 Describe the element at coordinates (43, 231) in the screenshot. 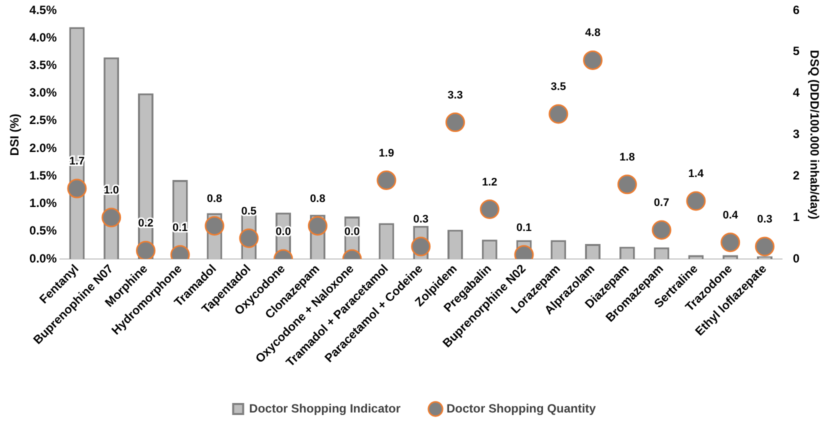

I see `y-tick-label: 0.5%` at that location.